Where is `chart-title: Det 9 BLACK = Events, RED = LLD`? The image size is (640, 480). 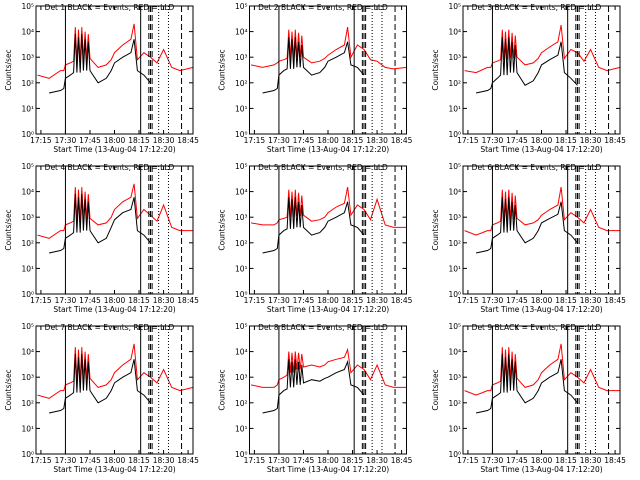
chart-title: Det 9 BLACK = Events, RED = LLD is located at coordinates (537, 327).